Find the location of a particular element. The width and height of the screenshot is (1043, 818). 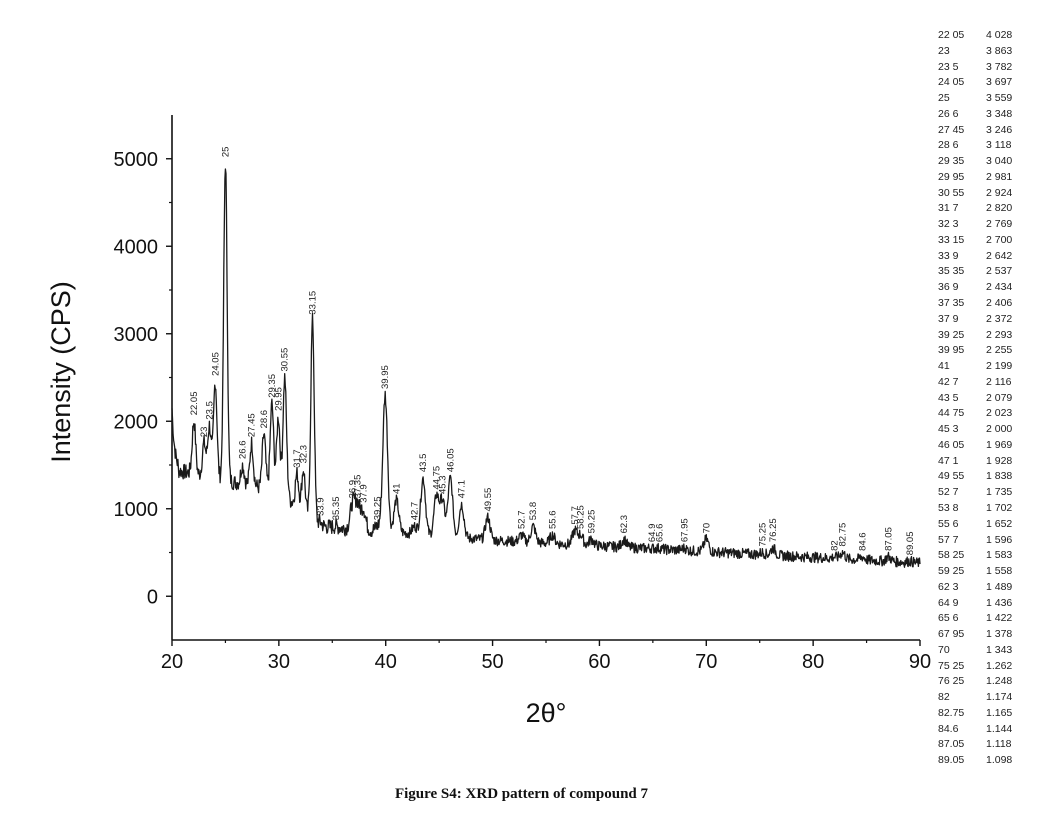

d-table-spacing: 2 293 is located at coordinates (999, 334).